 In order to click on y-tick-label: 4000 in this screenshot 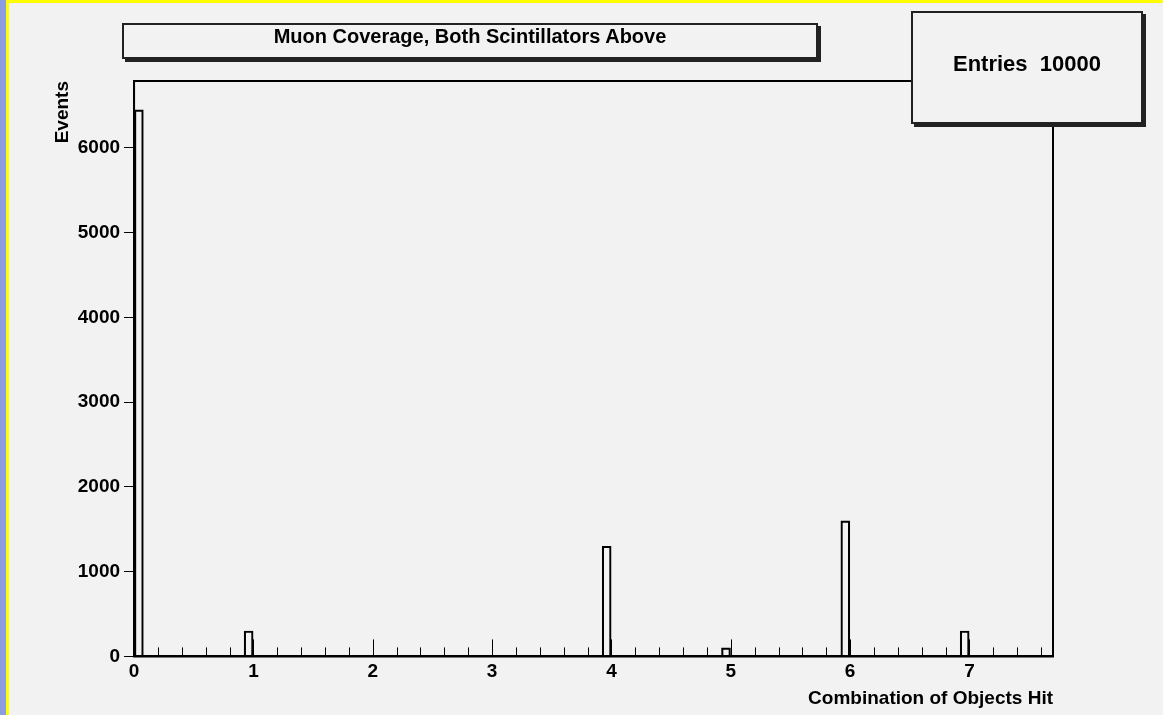, I will do `click(99, 316)`.